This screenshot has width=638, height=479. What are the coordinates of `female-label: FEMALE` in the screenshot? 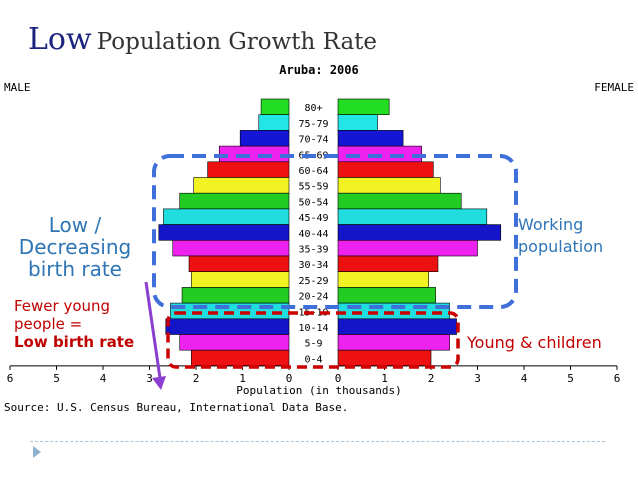 It's located at (614, 87).